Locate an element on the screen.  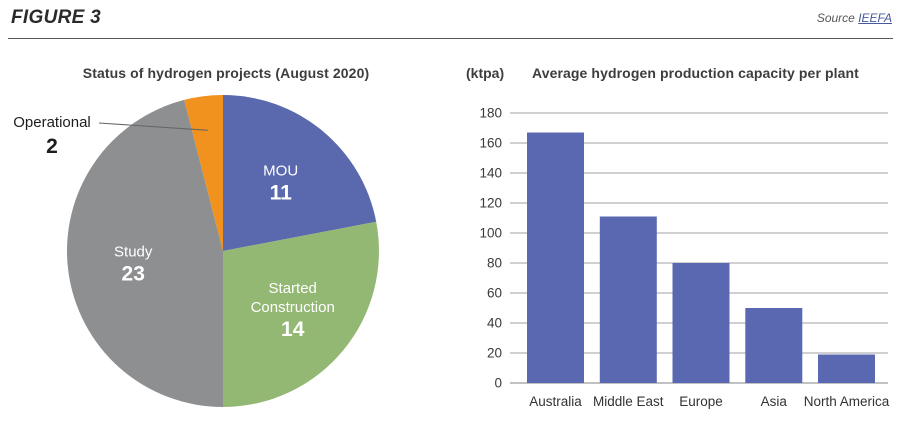
bar-unit-label: (ktpa) is located at coordinates (485, 73).